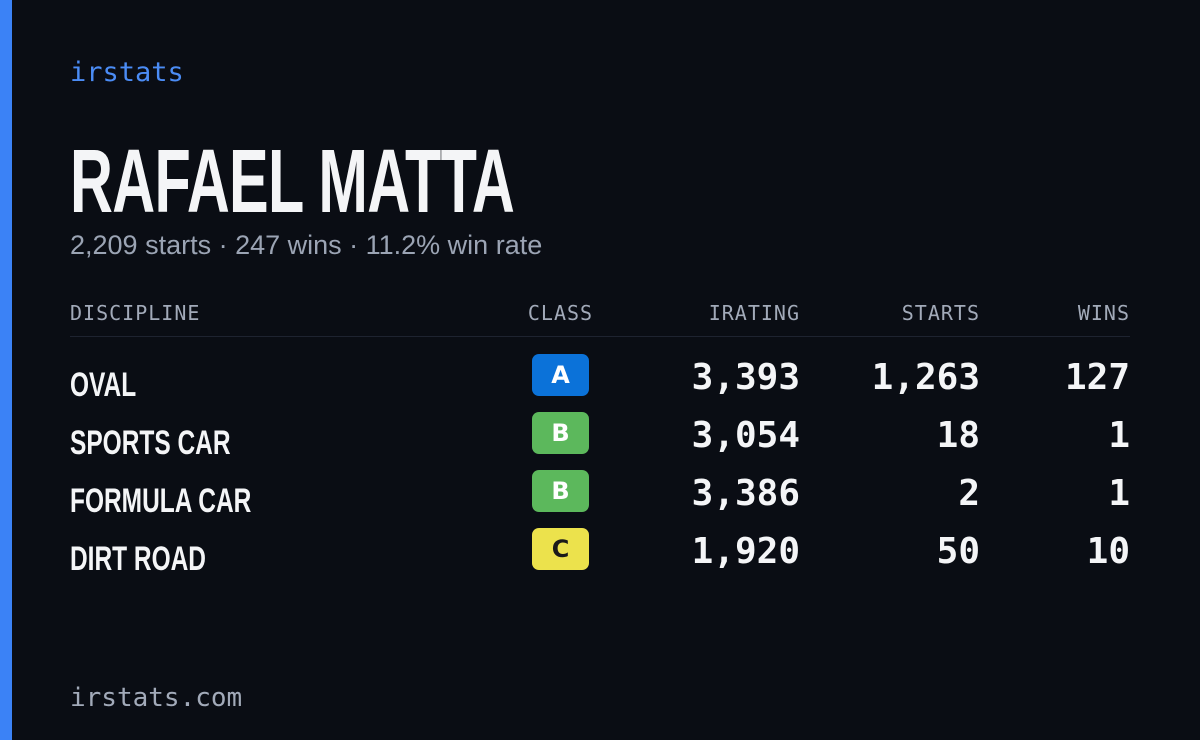  Describe the element at coordinates (745, 551) in the screenshot. I see `stat-value: 1,920` at that location.